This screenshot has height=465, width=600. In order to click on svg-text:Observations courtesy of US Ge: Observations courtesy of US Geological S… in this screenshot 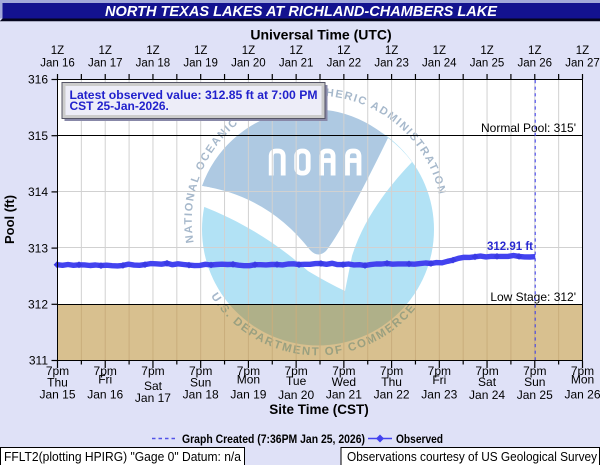, I will do `click(472, 457)`.